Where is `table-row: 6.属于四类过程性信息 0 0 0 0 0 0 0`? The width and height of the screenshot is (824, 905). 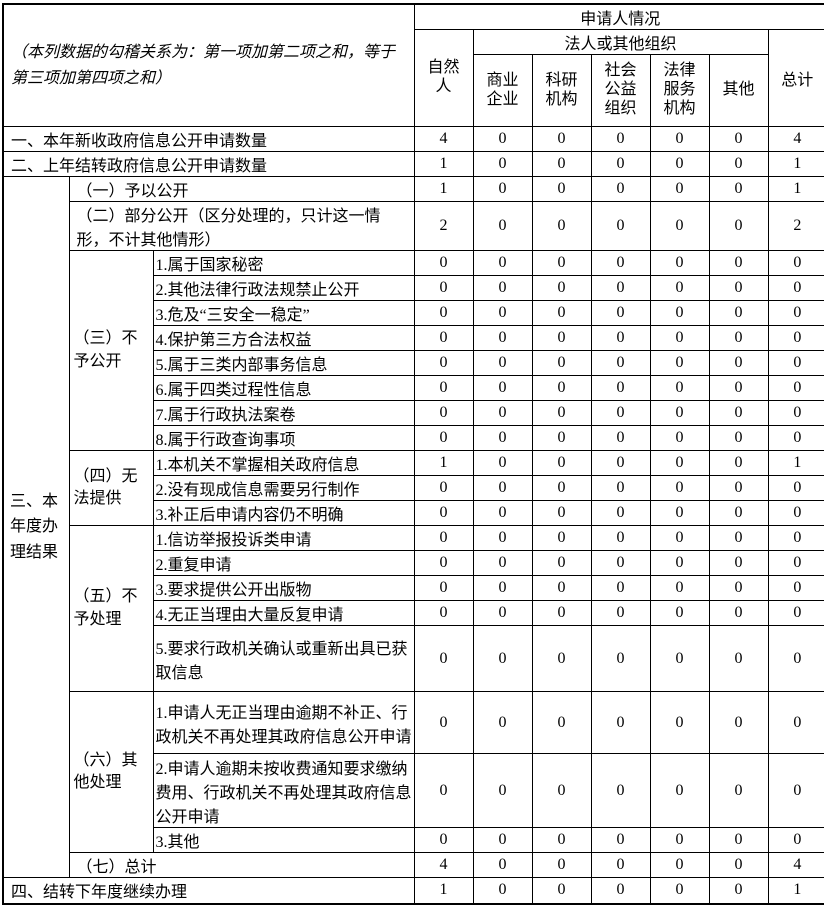 table-row: 6.属于四类过程性信息 0 0 0 0 0 0 0 is located at coordinates (413, 388).